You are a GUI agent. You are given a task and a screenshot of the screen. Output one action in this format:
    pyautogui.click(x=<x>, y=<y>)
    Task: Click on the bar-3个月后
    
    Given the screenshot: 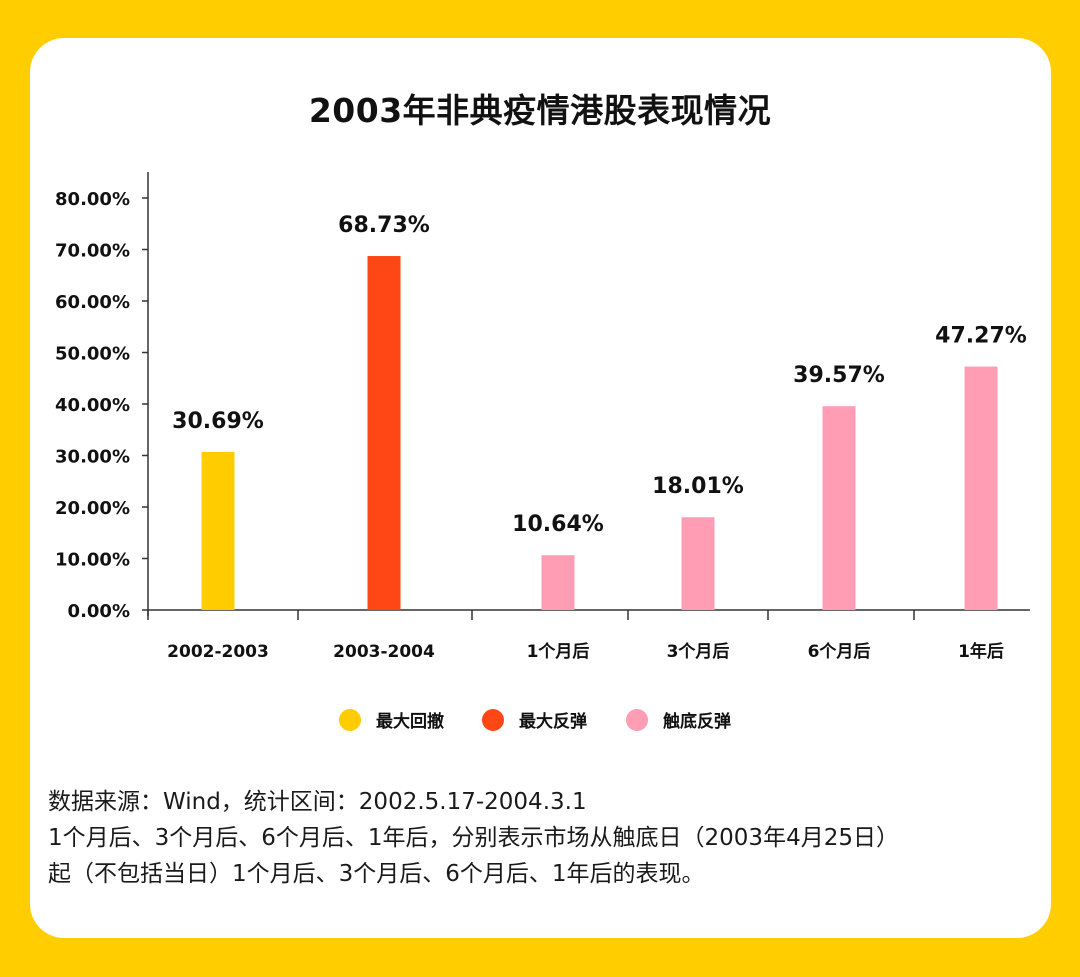 What is the action you would take?
    pyautogui.click(x=698, y=563)
    